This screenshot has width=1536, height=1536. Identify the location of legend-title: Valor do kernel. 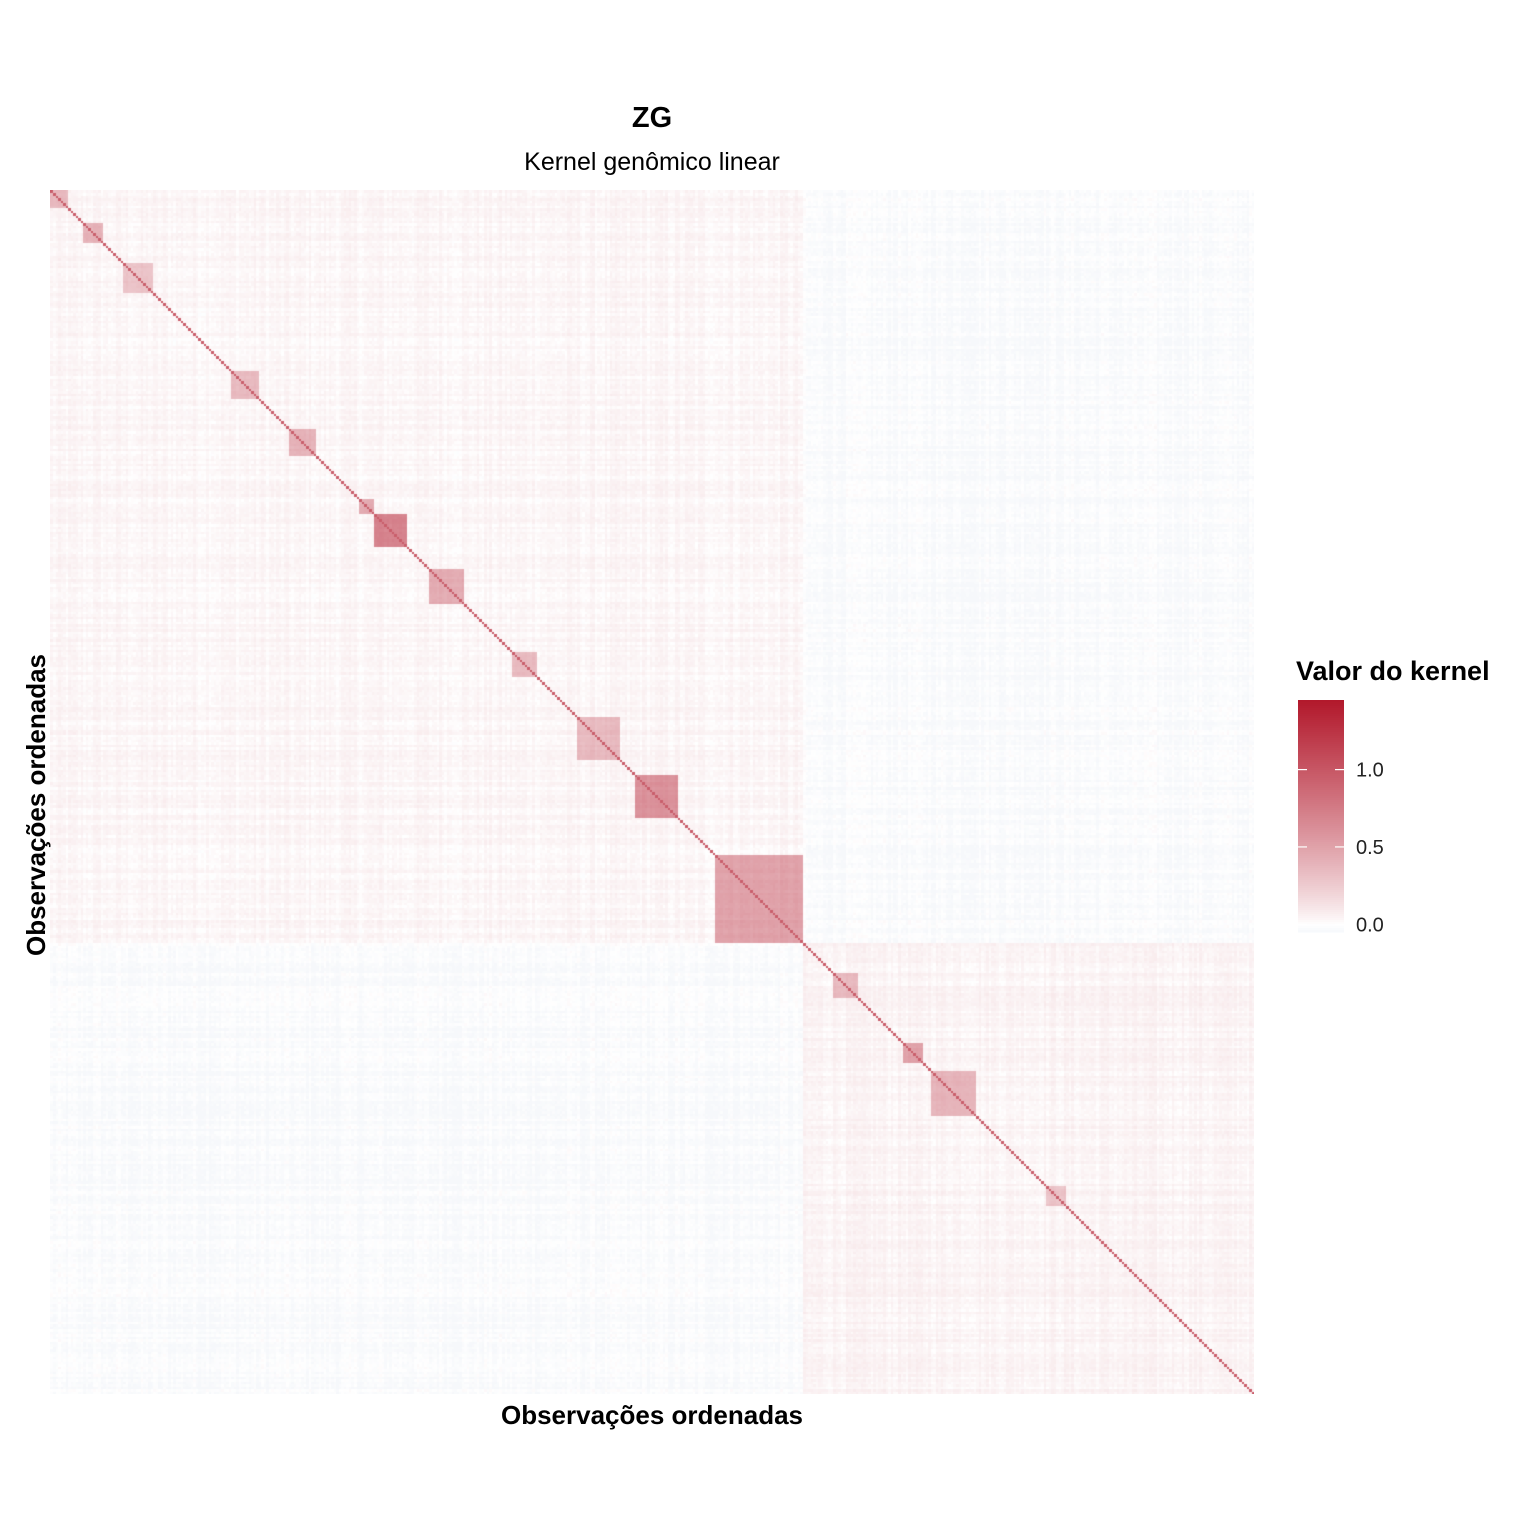
(1393, 671).